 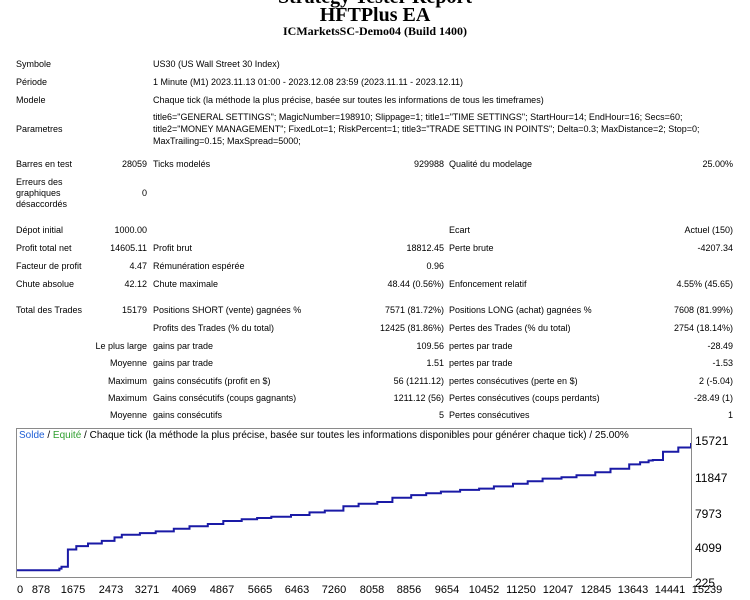 What do you see at coordinates (32, 435) in the screenshot?
I see `legend-balance: Solde` at bounding box center [32, 435].